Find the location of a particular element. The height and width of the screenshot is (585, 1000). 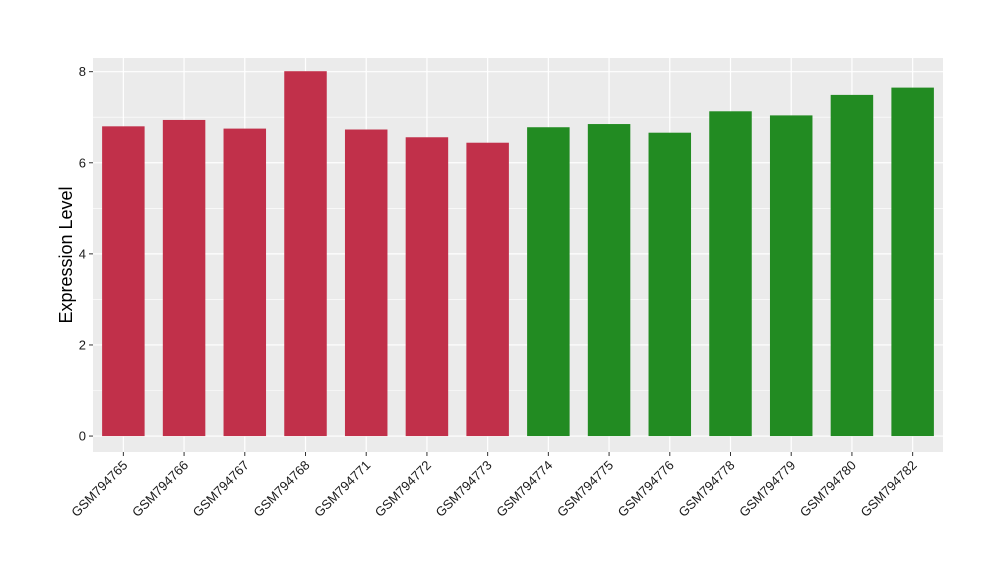

x-tick-label: GSM794771 is located at coordinates (342, 489).